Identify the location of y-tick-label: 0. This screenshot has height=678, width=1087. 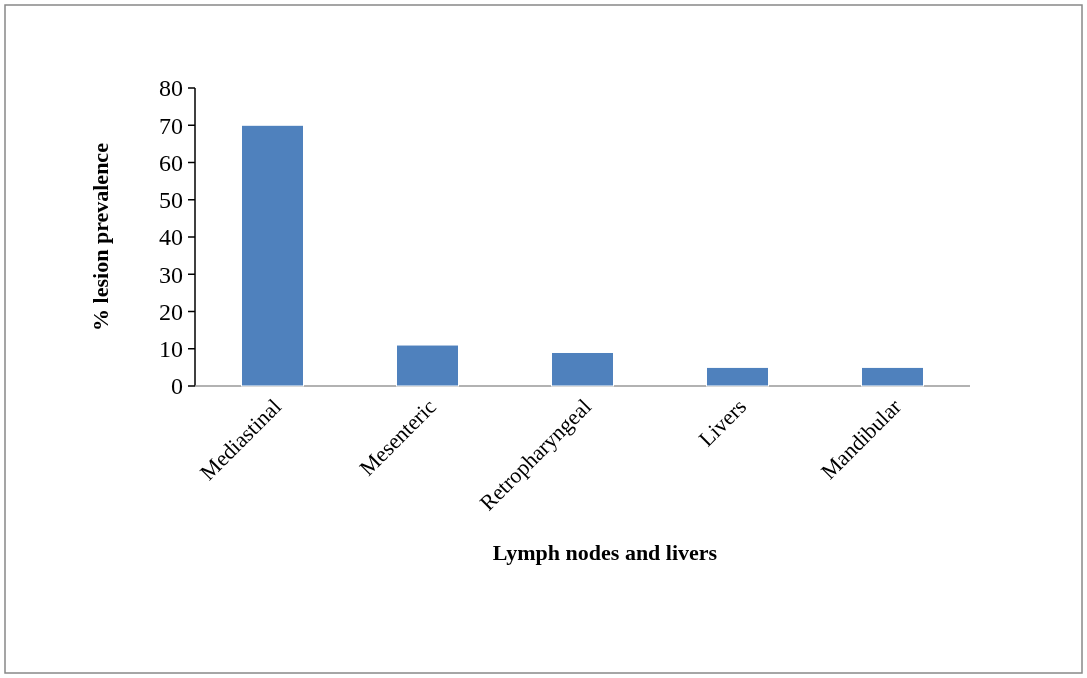
(177, 386).